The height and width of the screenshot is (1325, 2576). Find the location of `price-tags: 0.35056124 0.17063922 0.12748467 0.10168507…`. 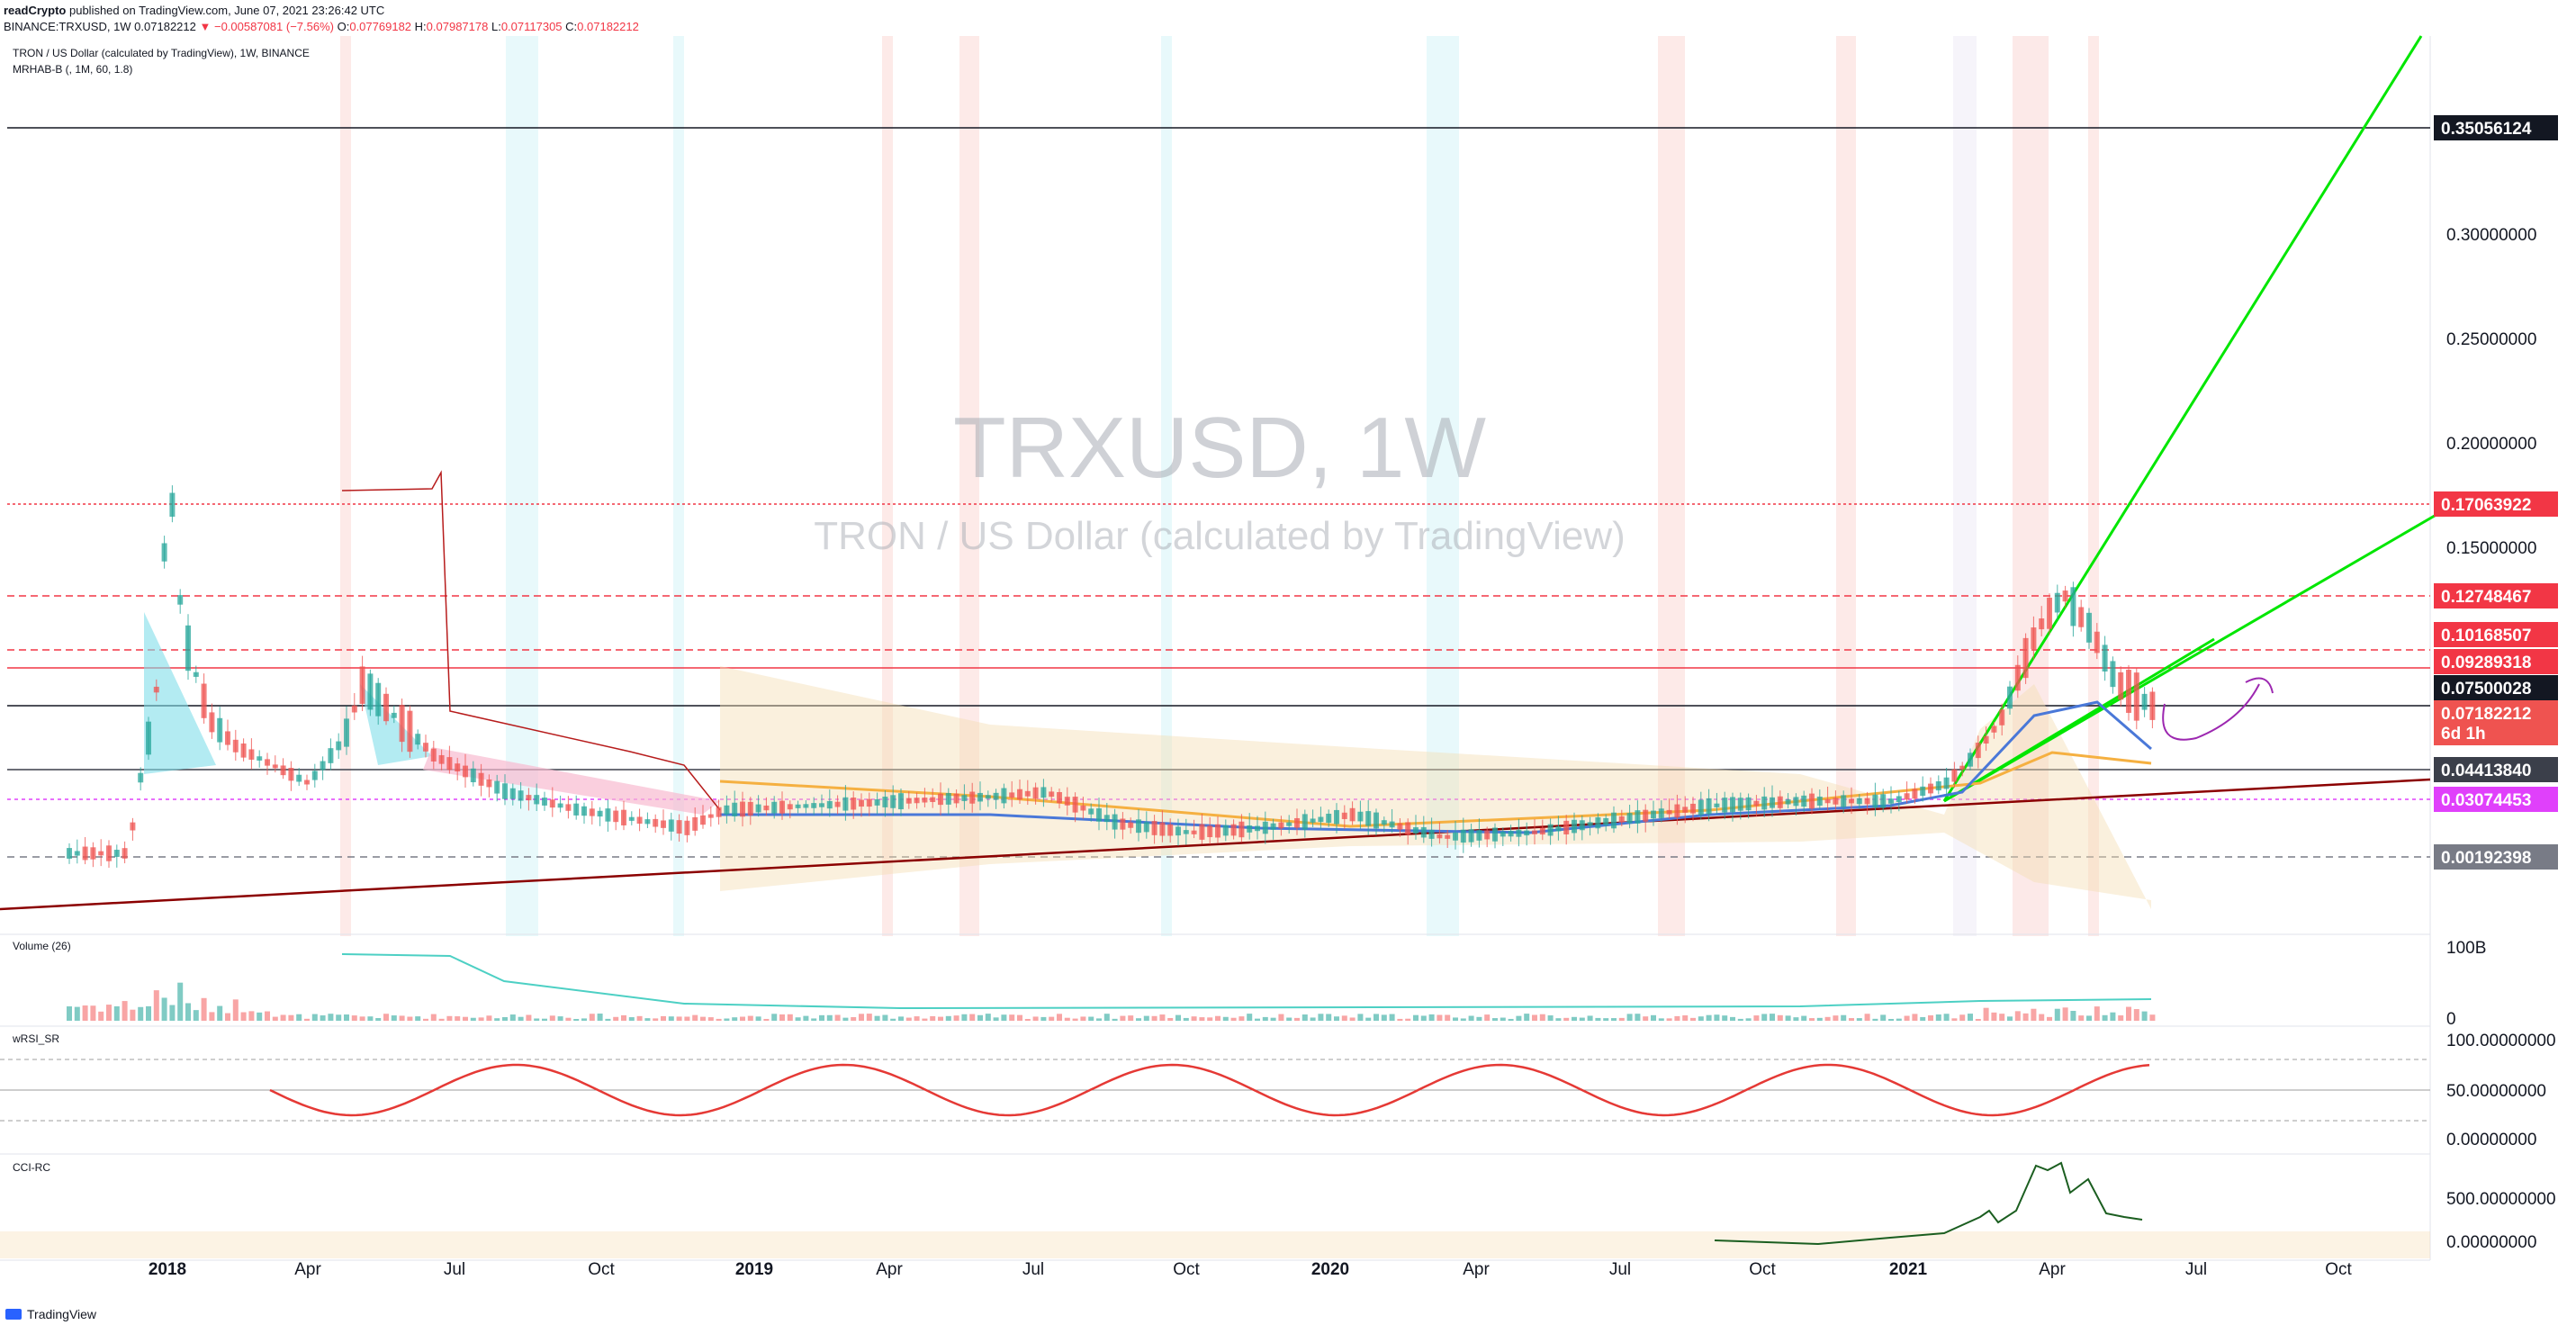

price-tags: 0.35056124 0.17063922 0.12748467 0.10168507… is located at coordinates (2496, 492).